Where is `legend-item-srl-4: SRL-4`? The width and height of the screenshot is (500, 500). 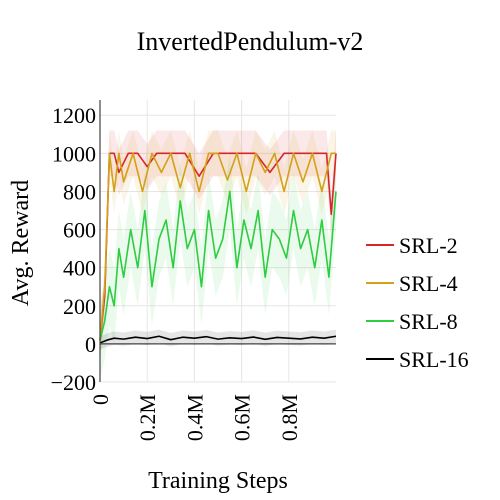 legend-item-srl-4: SRL-4 is located at coordinates (412, 283).